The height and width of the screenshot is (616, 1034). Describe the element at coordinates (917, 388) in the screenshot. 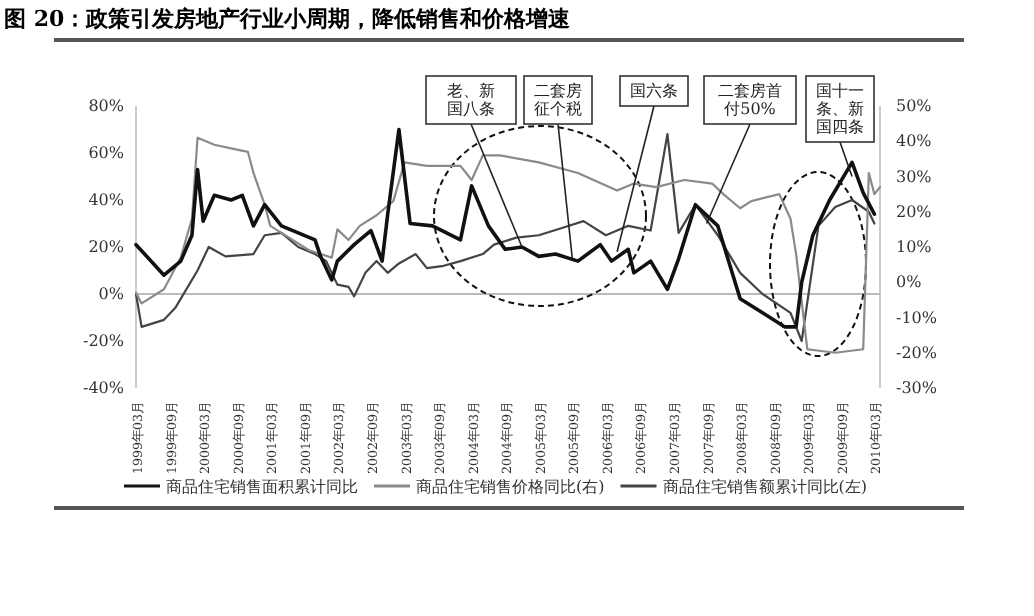

I see `y2-tick-label: -30%` at that location.